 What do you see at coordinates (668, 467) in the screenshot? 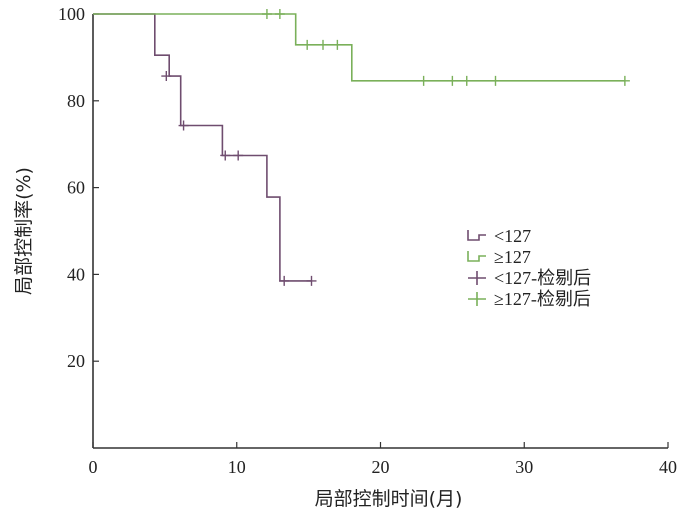
I see `x-tick-label: 40` at bounding box center [668, 467].